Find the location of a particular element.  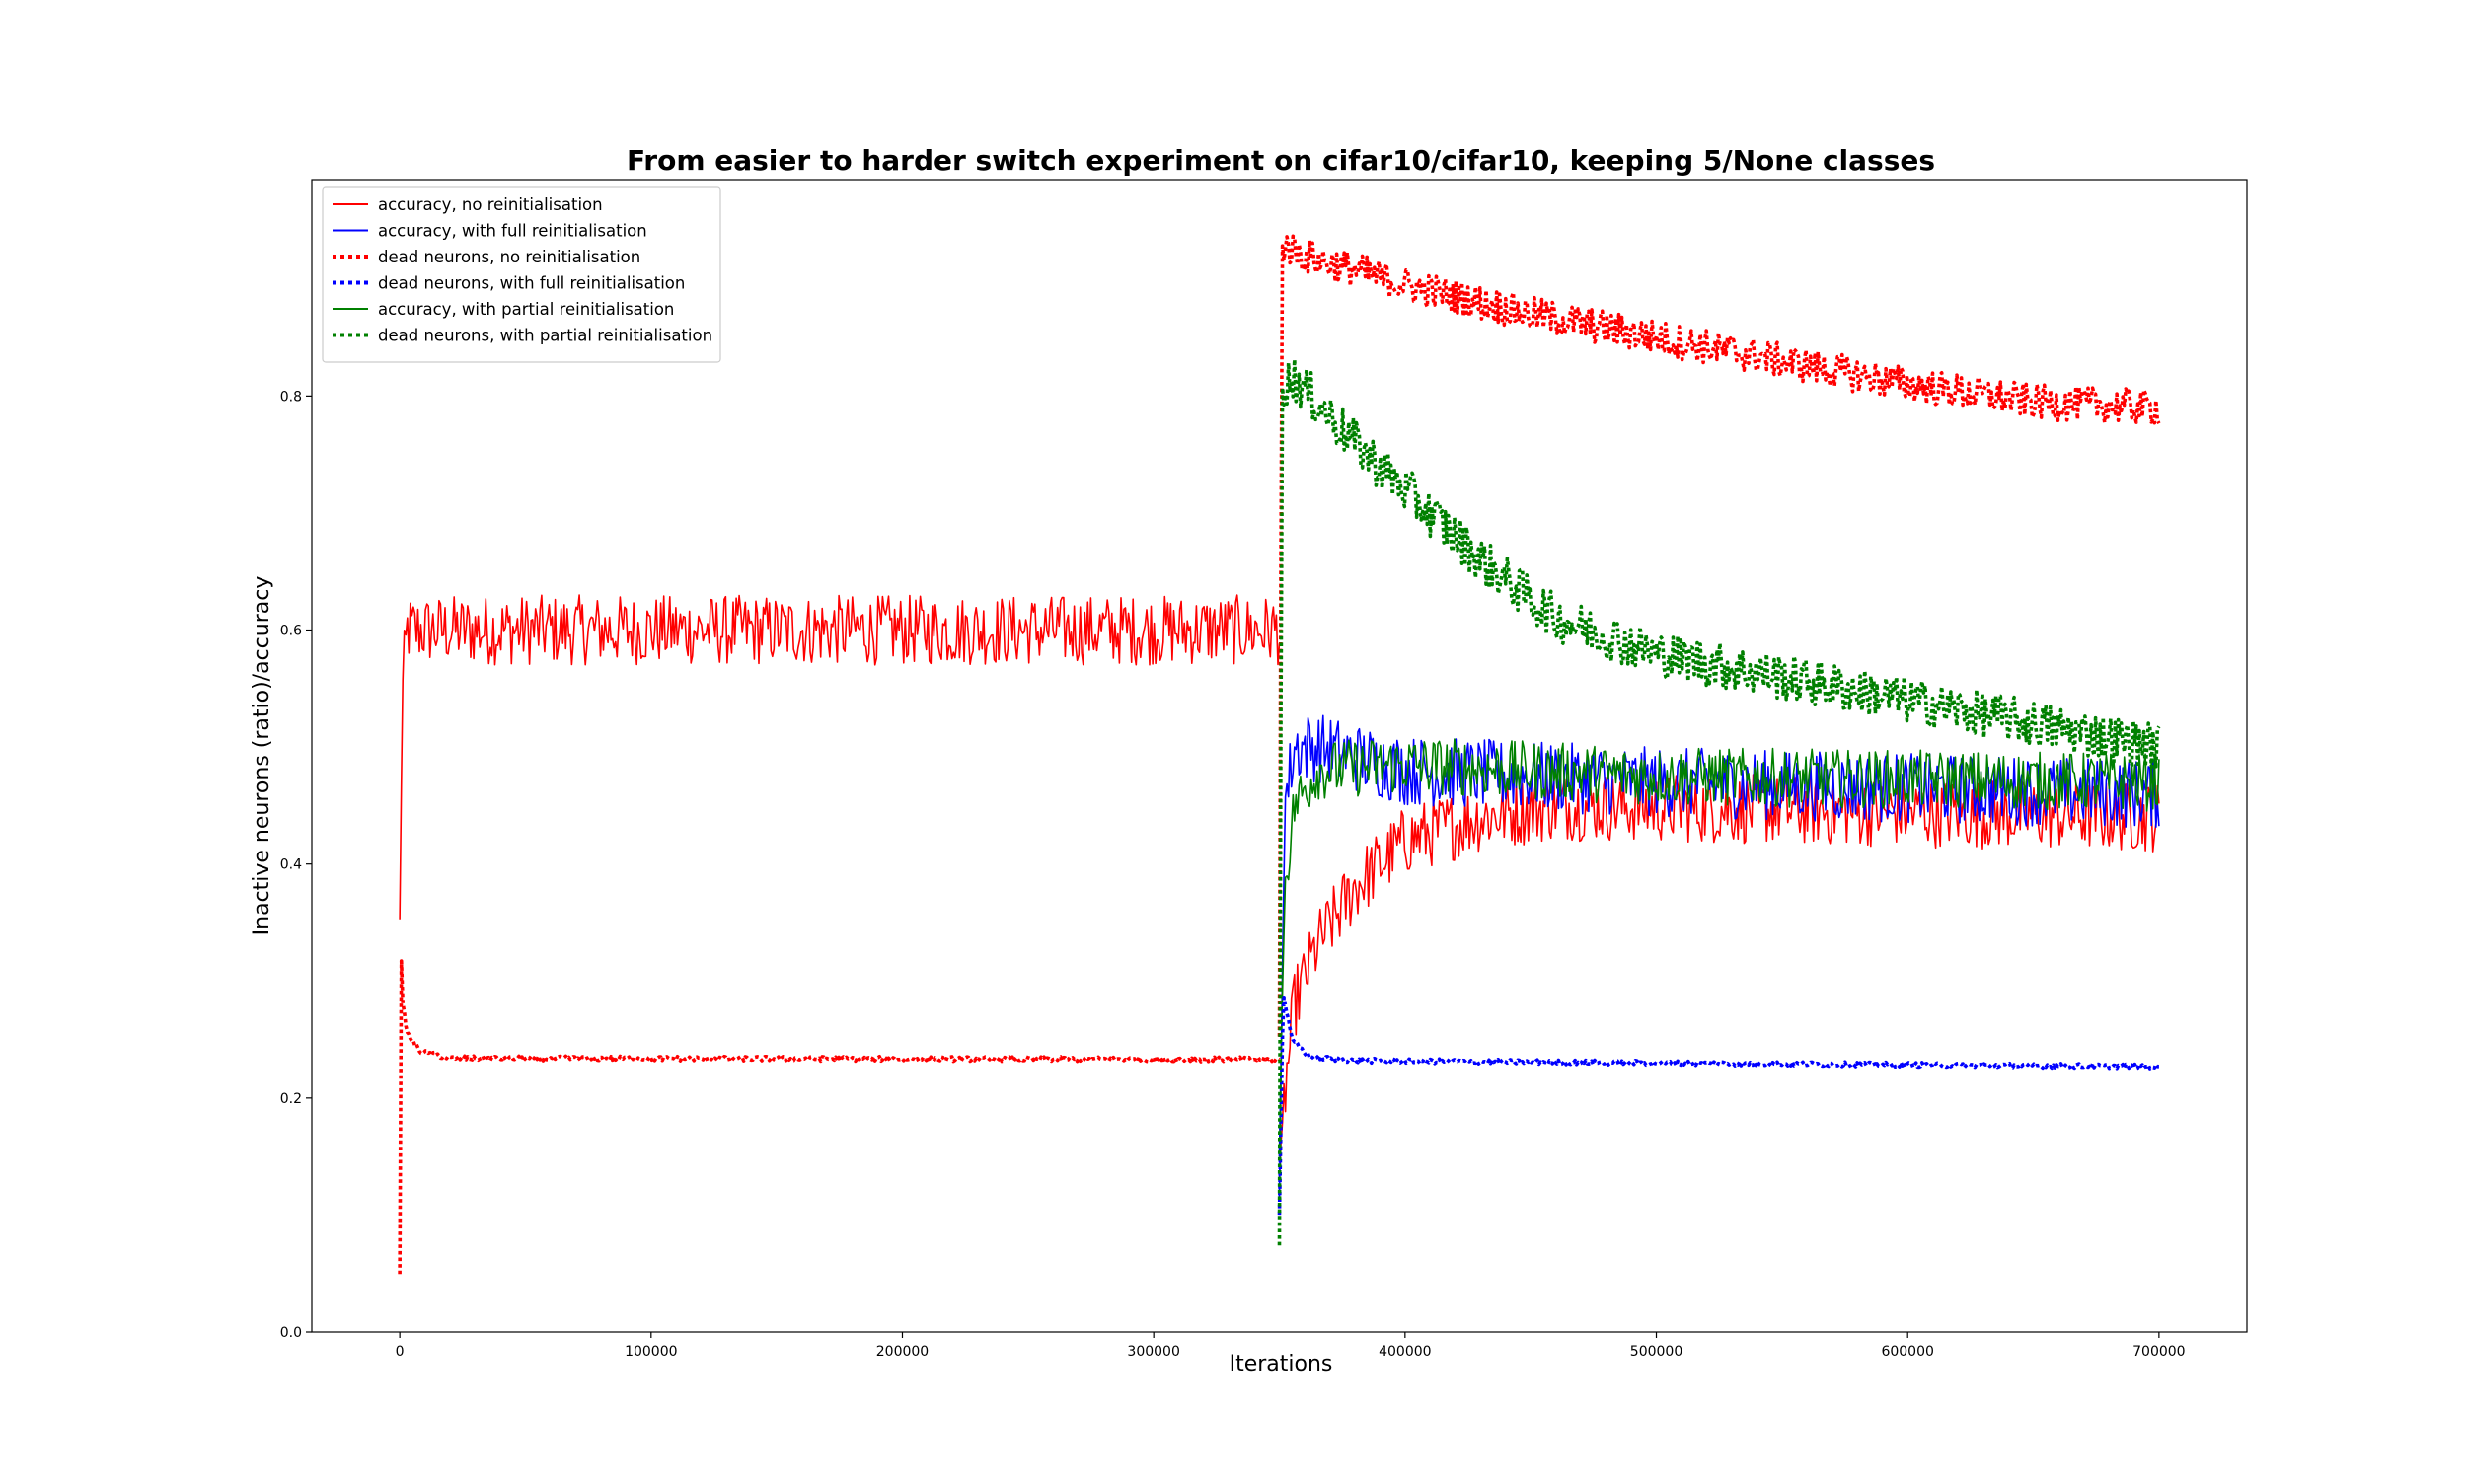

x-tick-label: 0 is located at coordinates (400, 1352).